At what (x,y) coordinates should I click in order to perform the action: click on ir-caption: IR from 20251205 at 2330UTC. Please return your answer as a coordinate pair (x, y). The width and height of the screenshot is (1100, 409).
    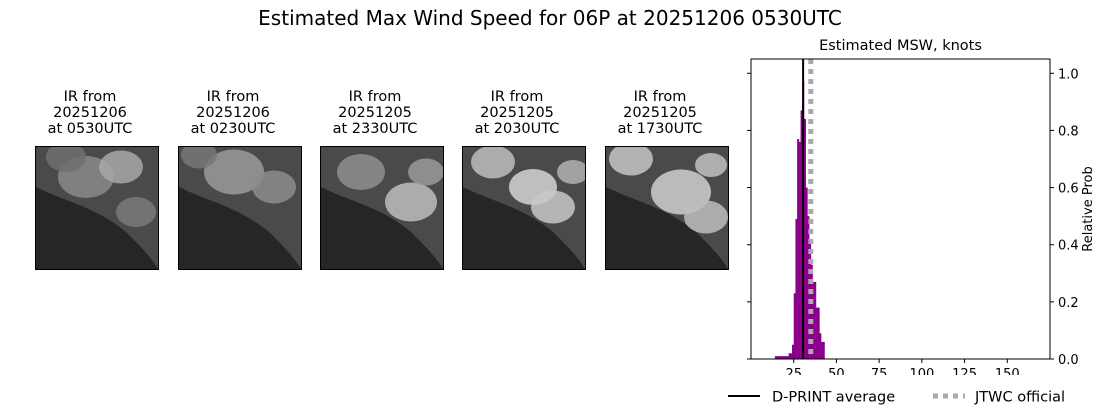
    Looking at the image, I should click on (375, 114).